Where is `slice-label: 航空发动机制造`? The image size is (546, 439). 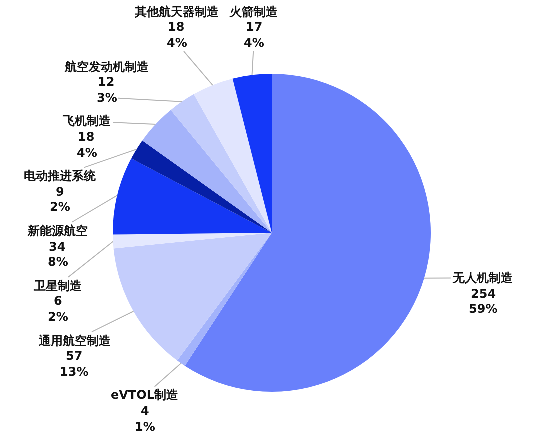 slice-label: 航空发动机制造 is located at coordinates (107, 67).